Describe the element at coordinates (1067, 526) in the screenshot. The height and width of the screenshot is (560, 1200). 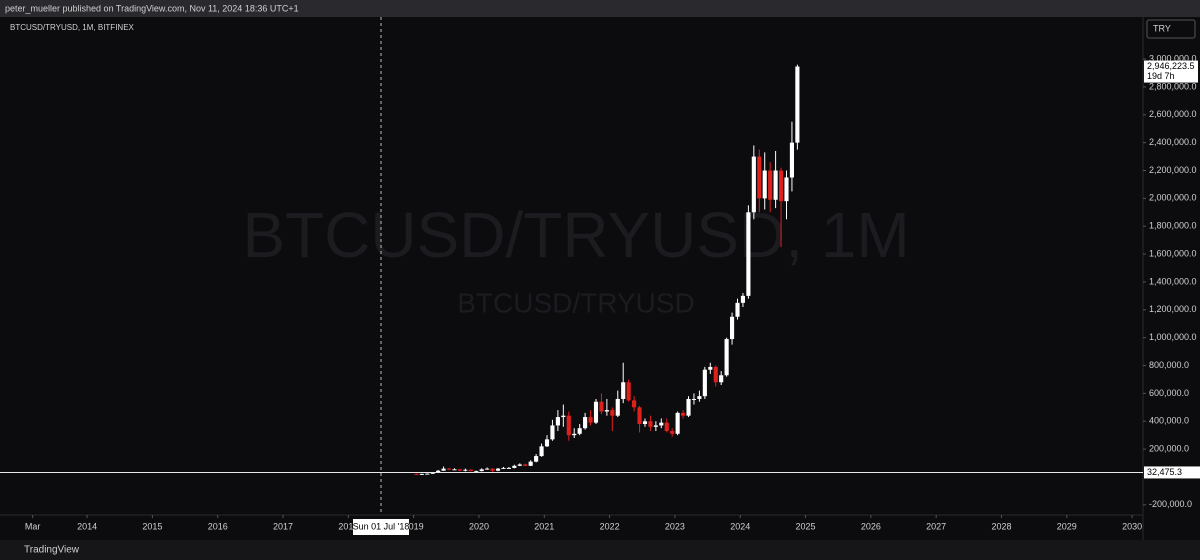
I see `x-tick-label: 2029` at that location.